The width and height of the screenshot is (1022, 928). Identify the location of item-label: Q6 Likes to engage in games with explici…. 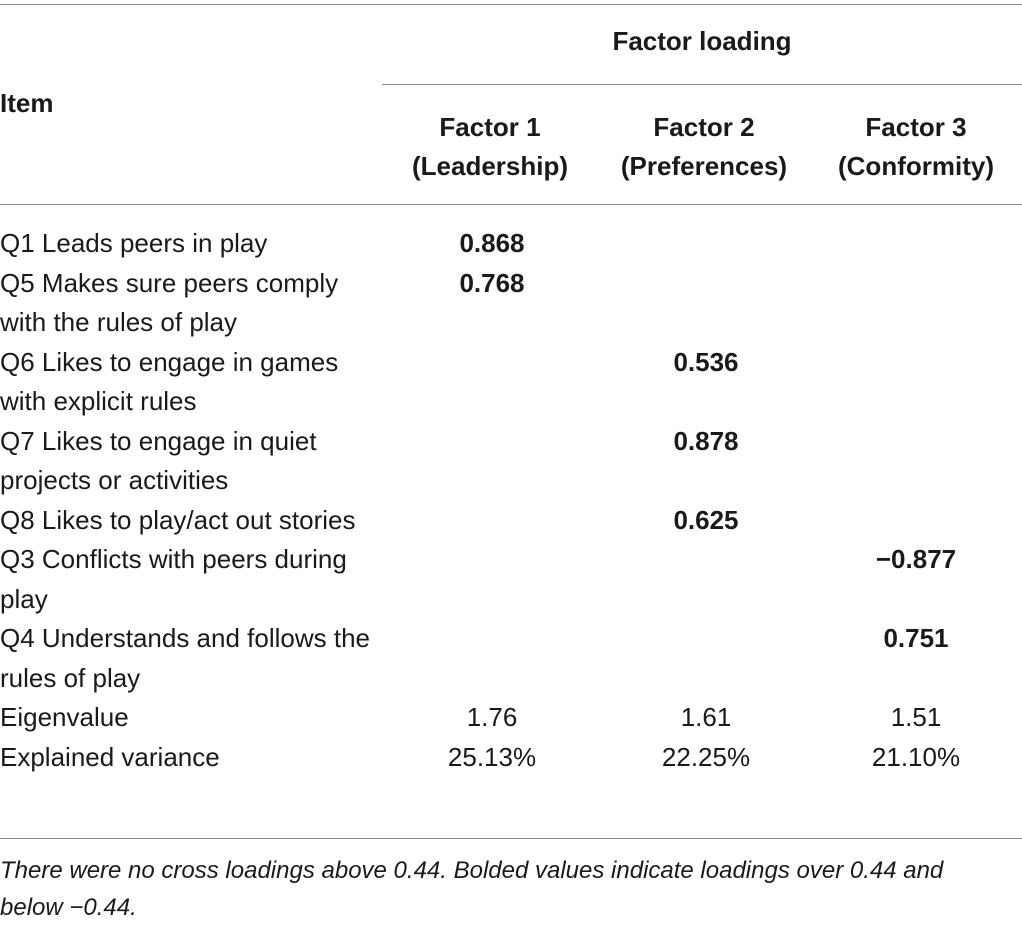
(169, 381).